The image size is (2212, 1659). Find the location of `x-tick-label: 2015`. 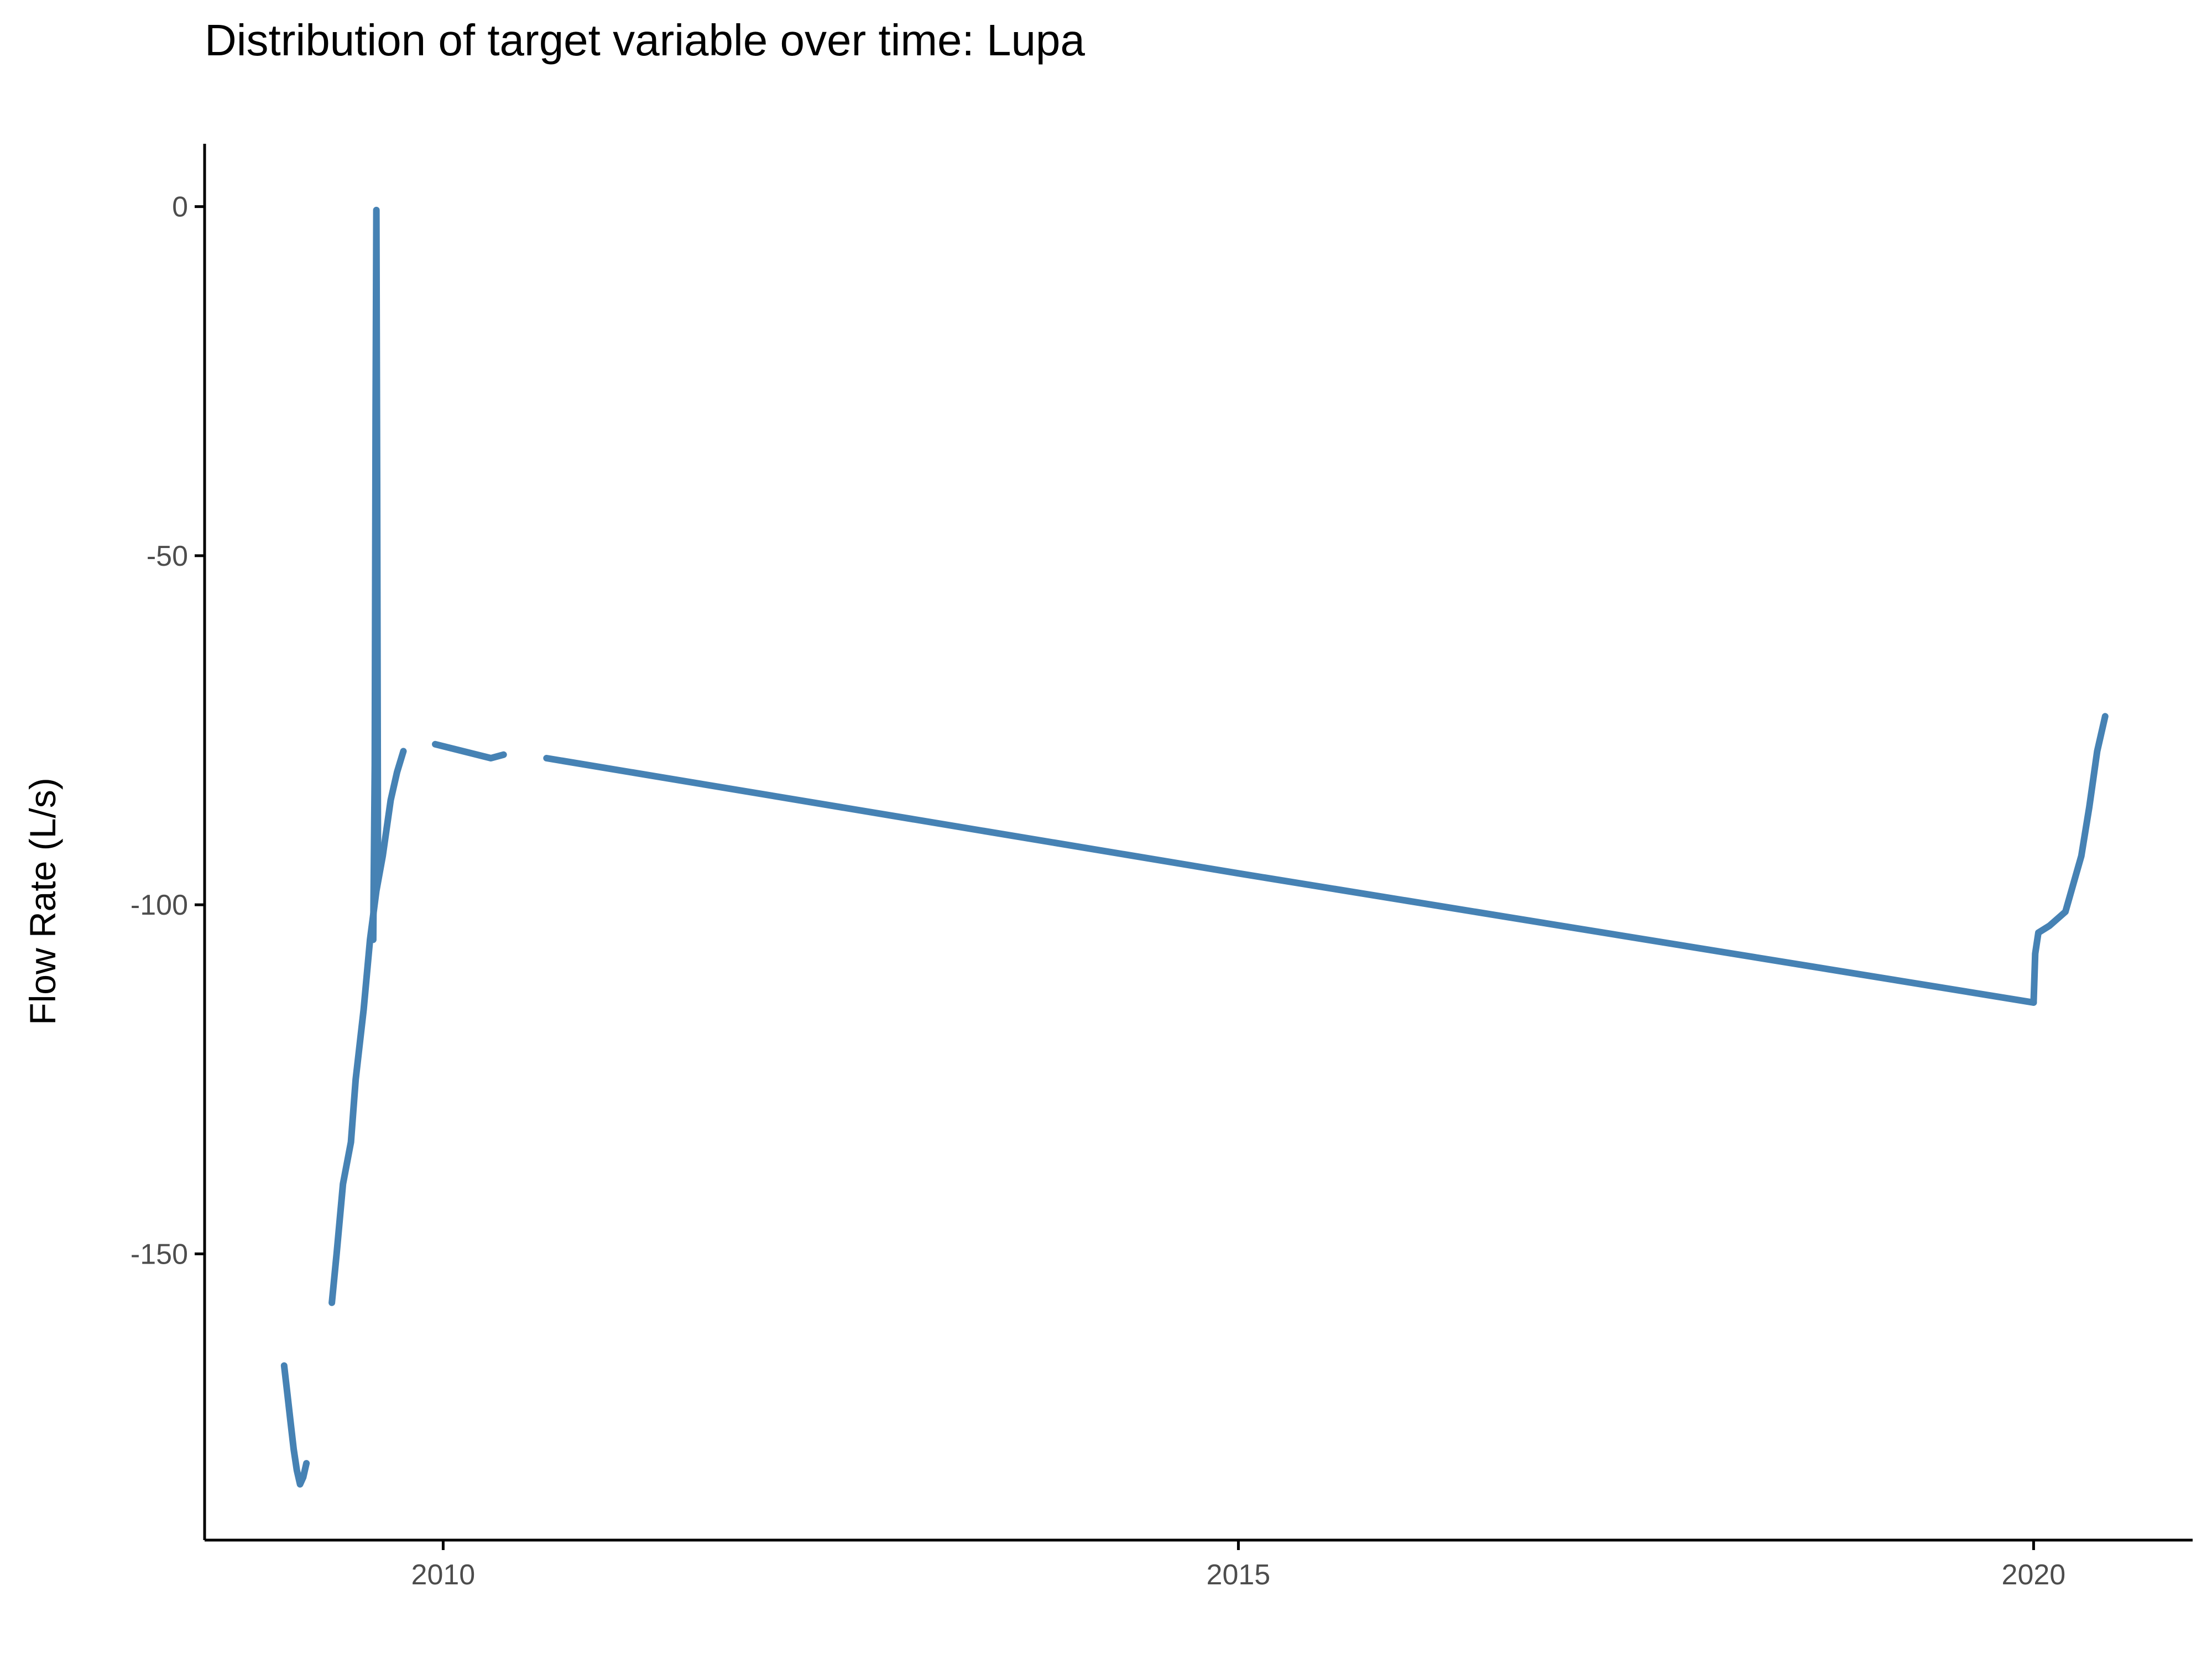

x-tick-label: 2015 is located at coordinates (1239, 1575).